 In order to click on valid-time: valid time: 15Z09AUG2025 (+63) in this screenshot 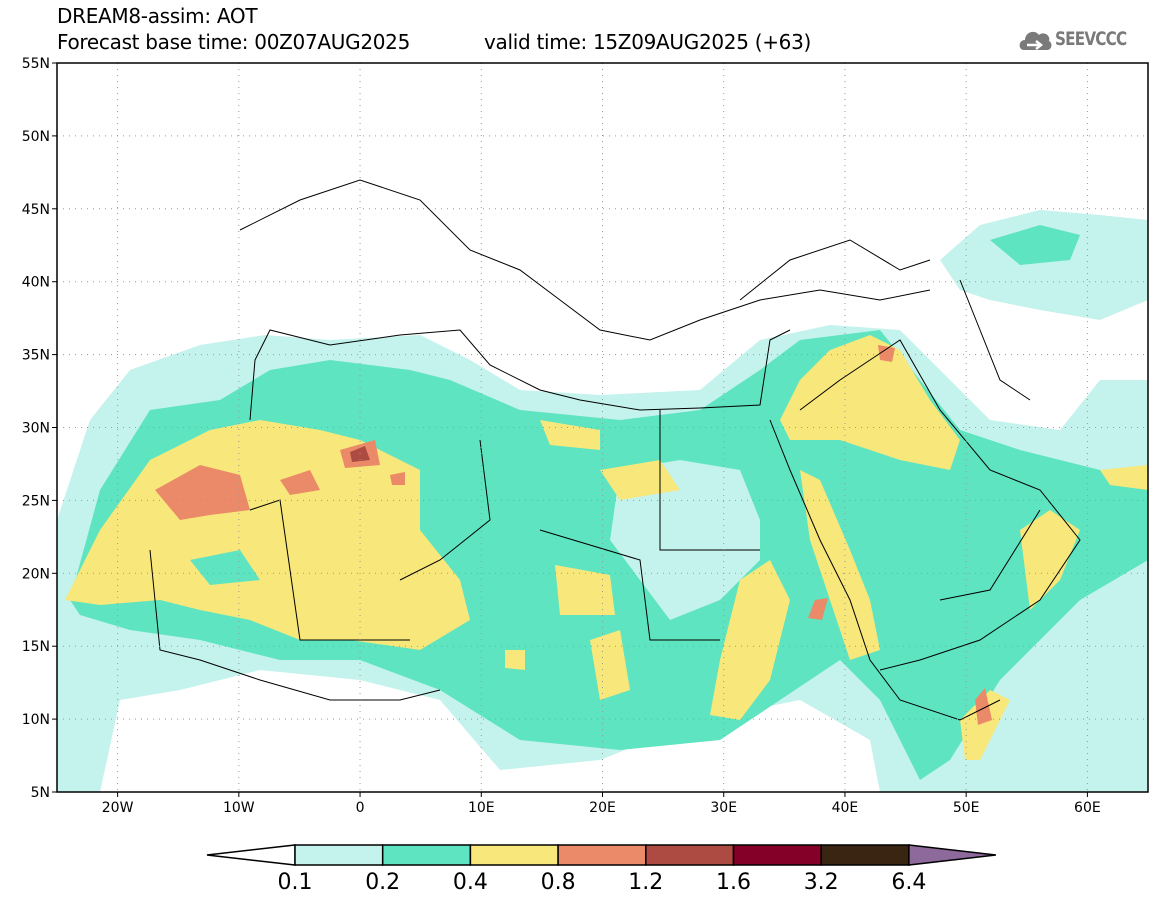, I will do `click(648, 42)`.